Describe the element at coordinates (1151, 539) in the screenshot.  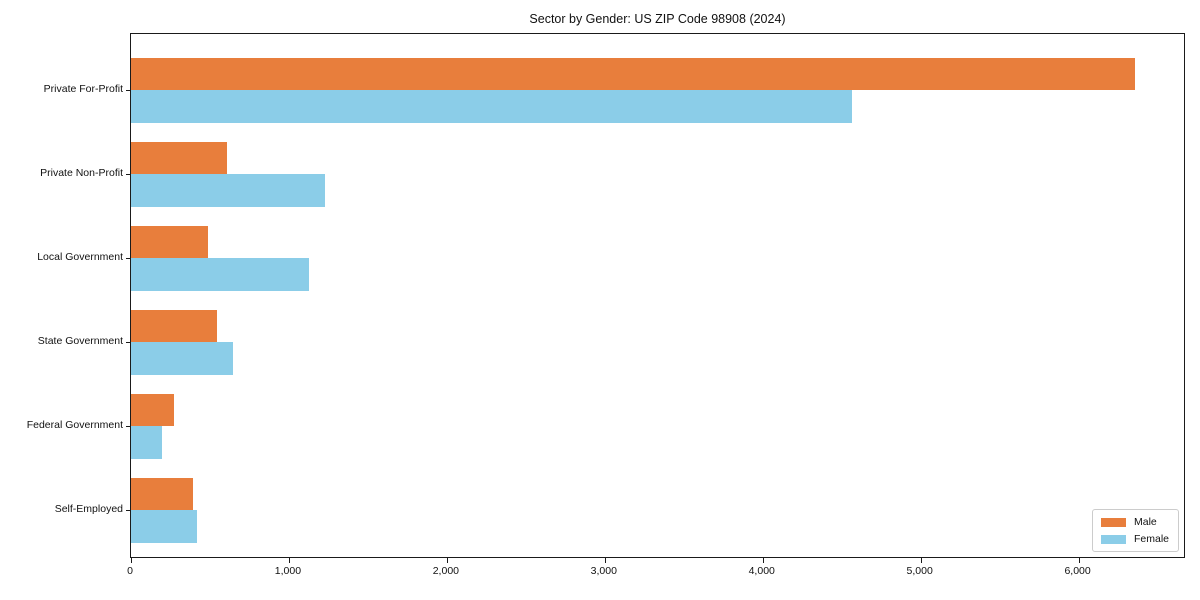
I see `legend-label-female: Female` at that location.